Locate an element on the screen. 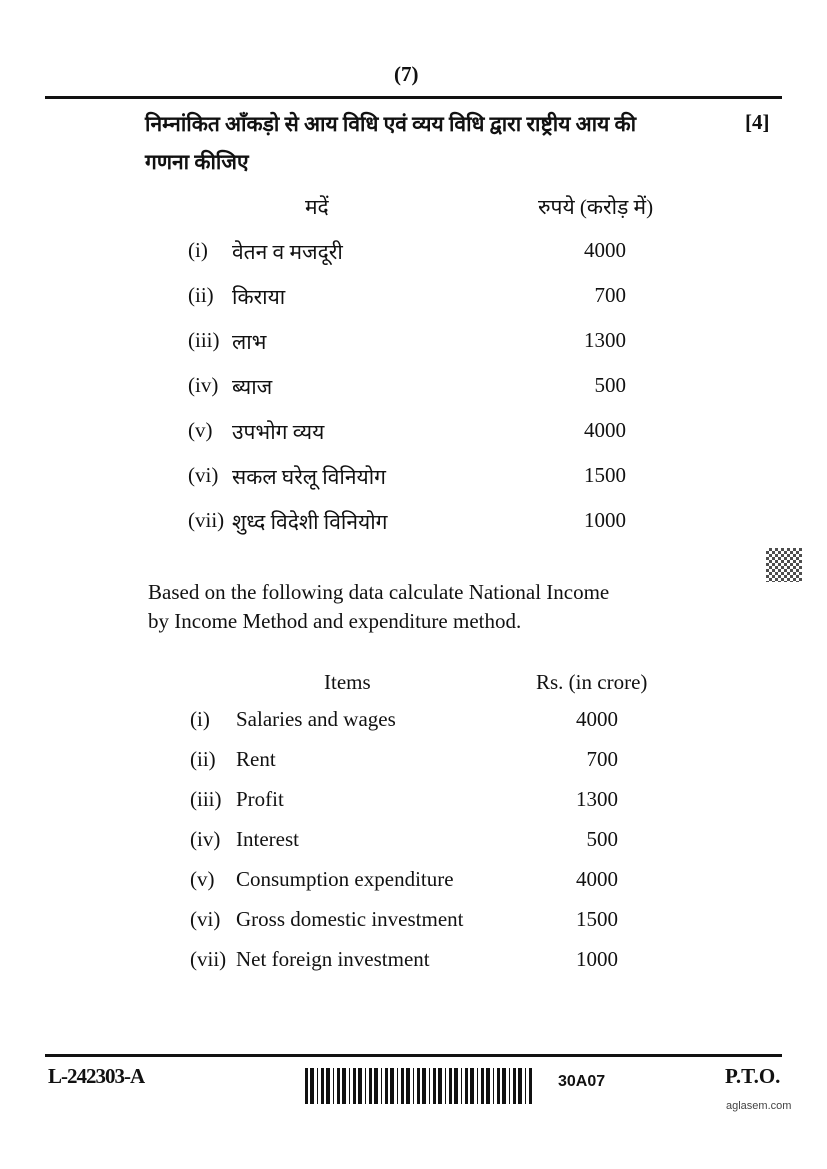 This screenshot has height=1169, width=827. paper-code: L-242303-A is located at coordinates (96, 1076).